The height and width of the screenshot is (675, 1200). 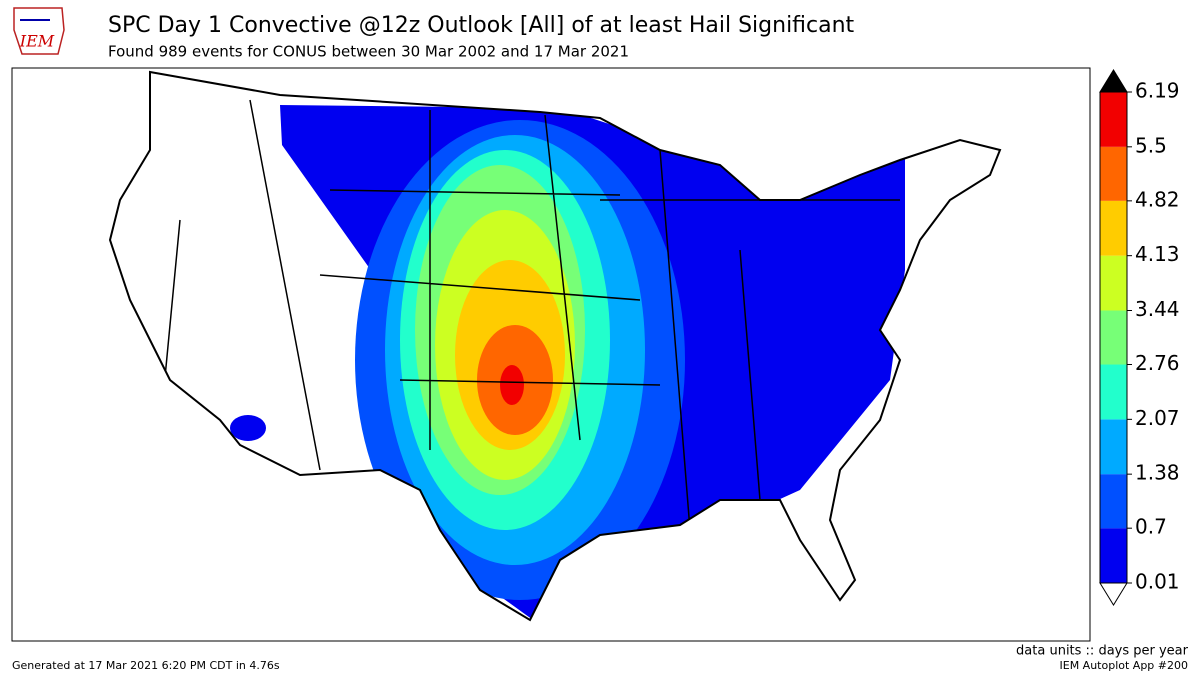 What do you see at coordinates (1157, 418) in the screenshot?
I see `colorbar-tick-label: 2.07` at bounding box center [1157, 418].